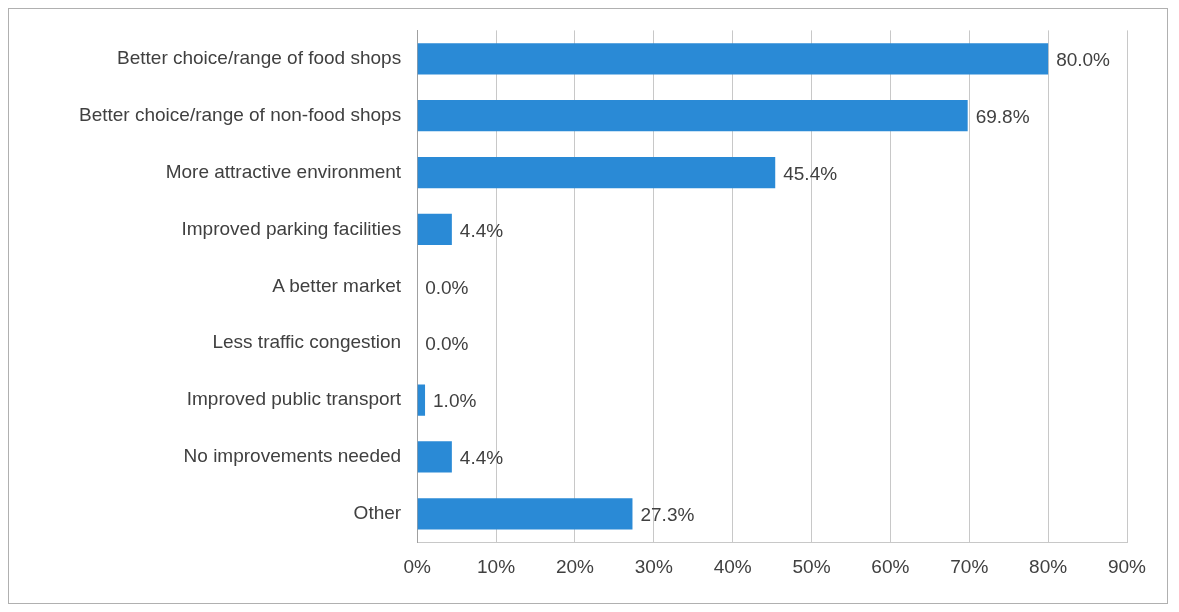 The width and height of the screenshot is (1179, 612). I want to click on x-tick-label: 30%, so click(653, 566).